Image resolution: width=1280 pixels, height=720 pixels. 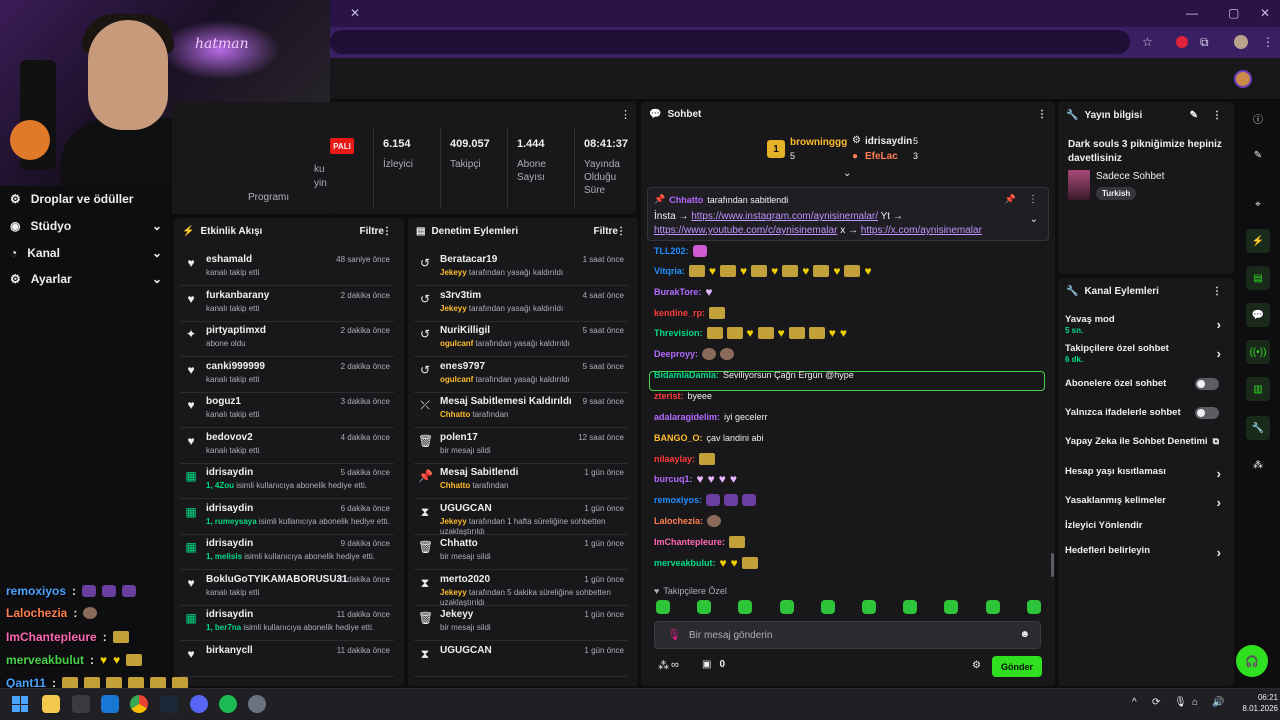 I want to click on chat-username: zterist:, so click(x=669, y=396).